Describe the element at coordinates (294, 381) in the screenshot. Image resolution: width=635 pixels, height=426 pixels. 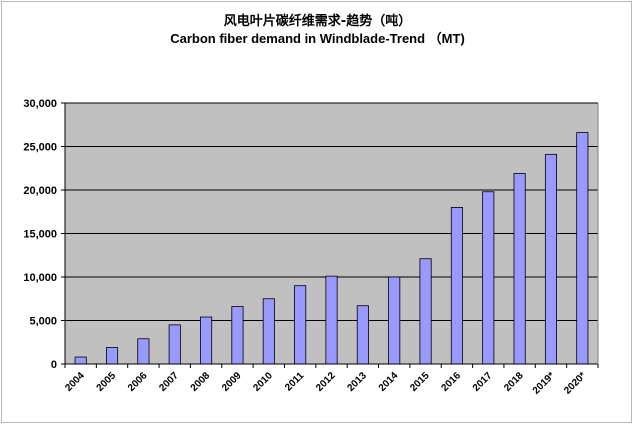
I see `x-tick-label: 2011` at that location.